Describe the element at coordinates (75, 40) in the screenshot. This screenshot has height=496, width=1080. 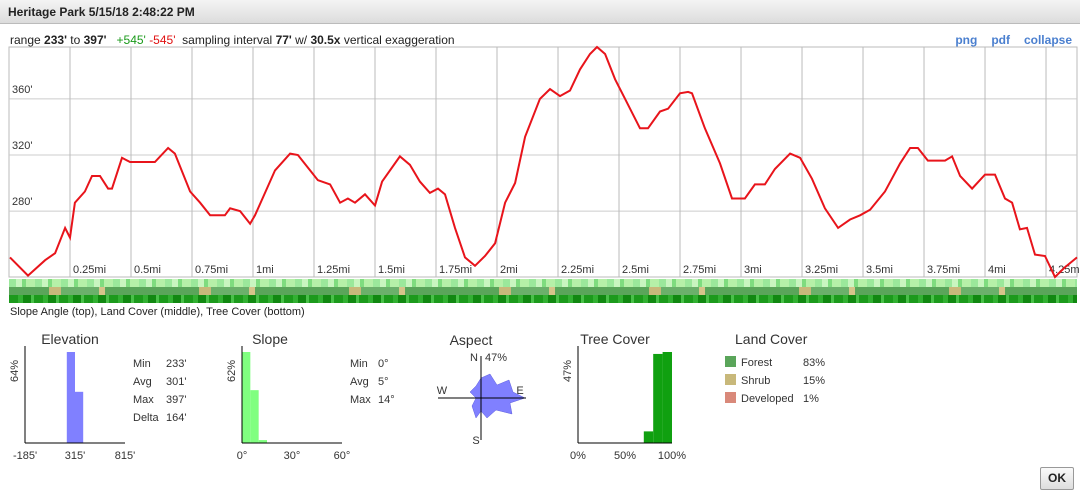
I see `summary-text: to` at that location.